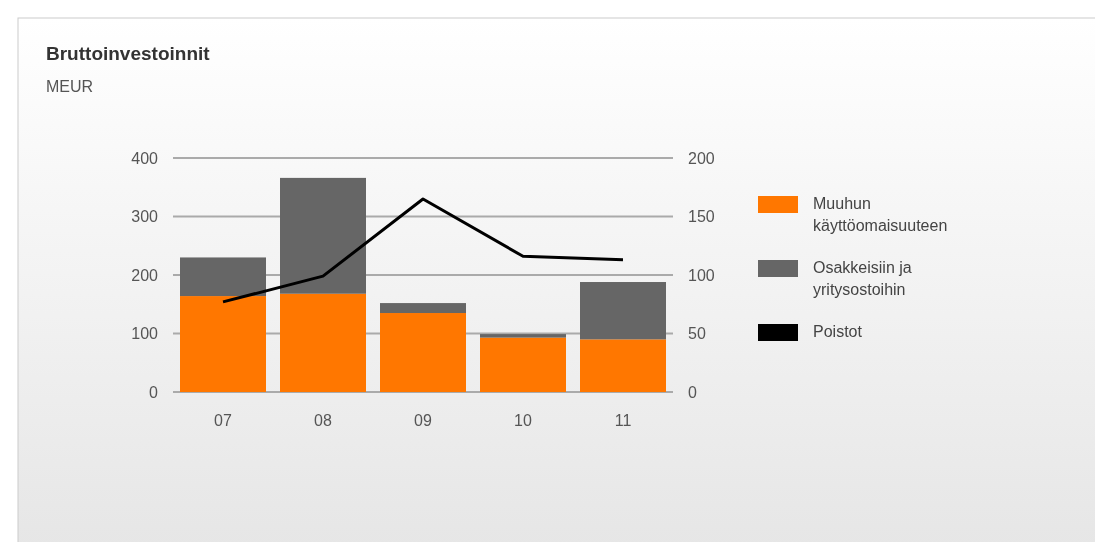 This screenshot has width=1095, height=542. Describe the element at coordinates (697, 334) in the screenshot. I see `y2-tick-label: 50` at that location.